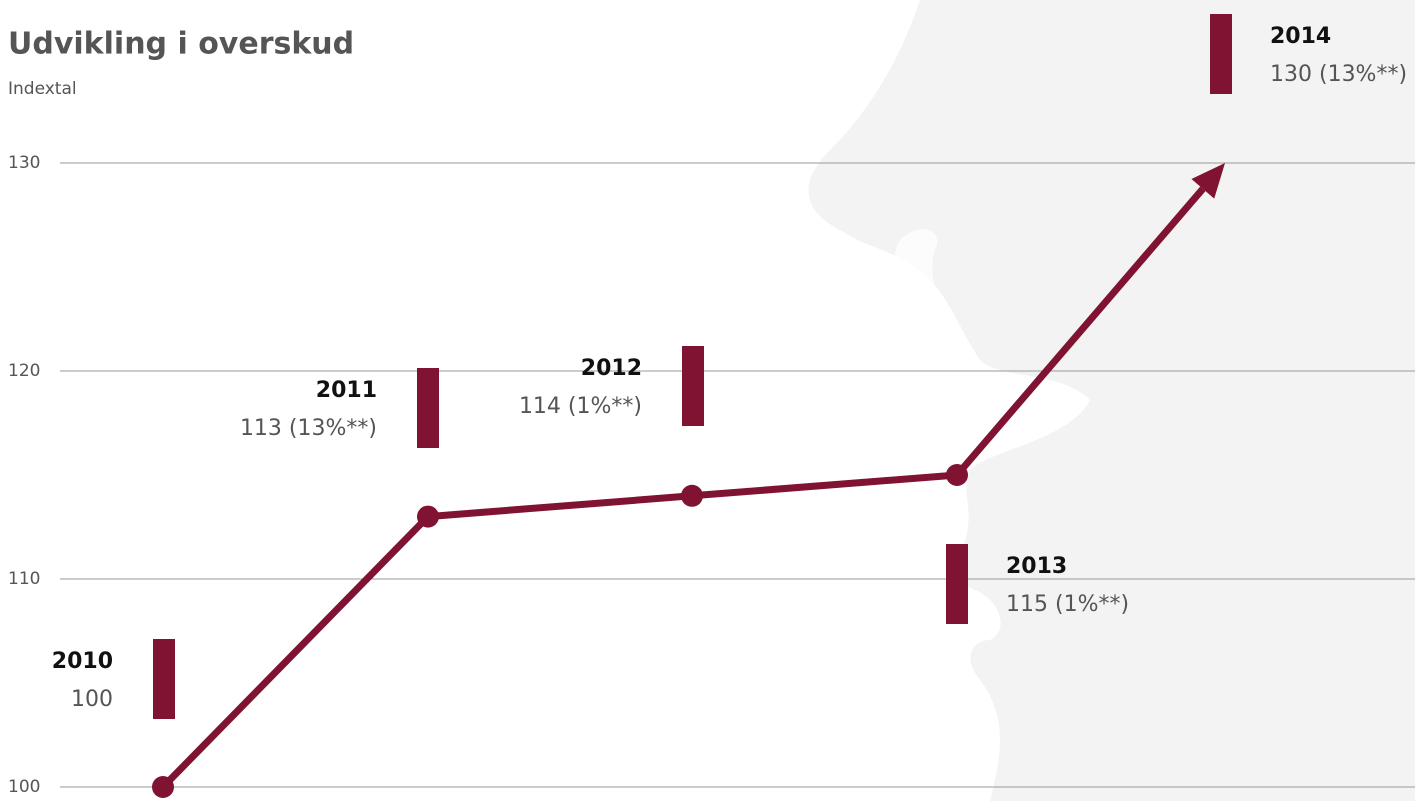 The image size is (1415, 801). Describe the element at coordinates (580, 406) in the screenshot. I see `value-label: 114 (1%**)` at that location.